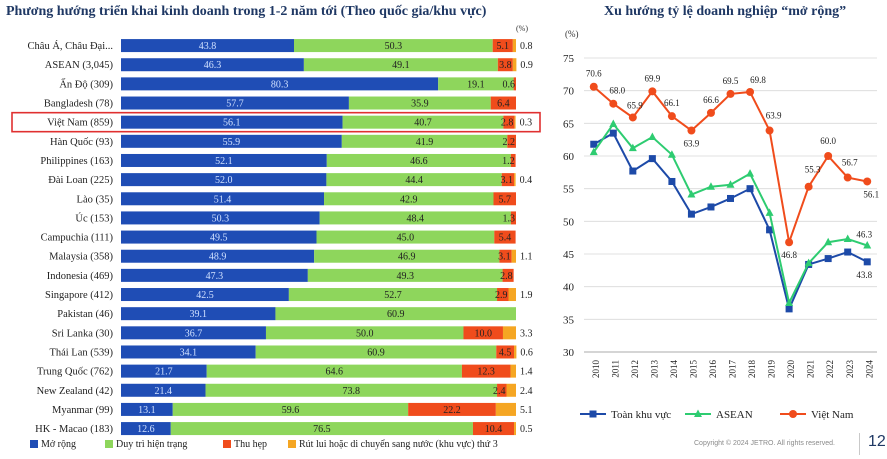 The height and width of the screenshot is (459, 887). What do you see at coordinates (74, 429) in the screenshot?
I see `category-label: HK - Macao (183)` at bounding box center [74, 429].